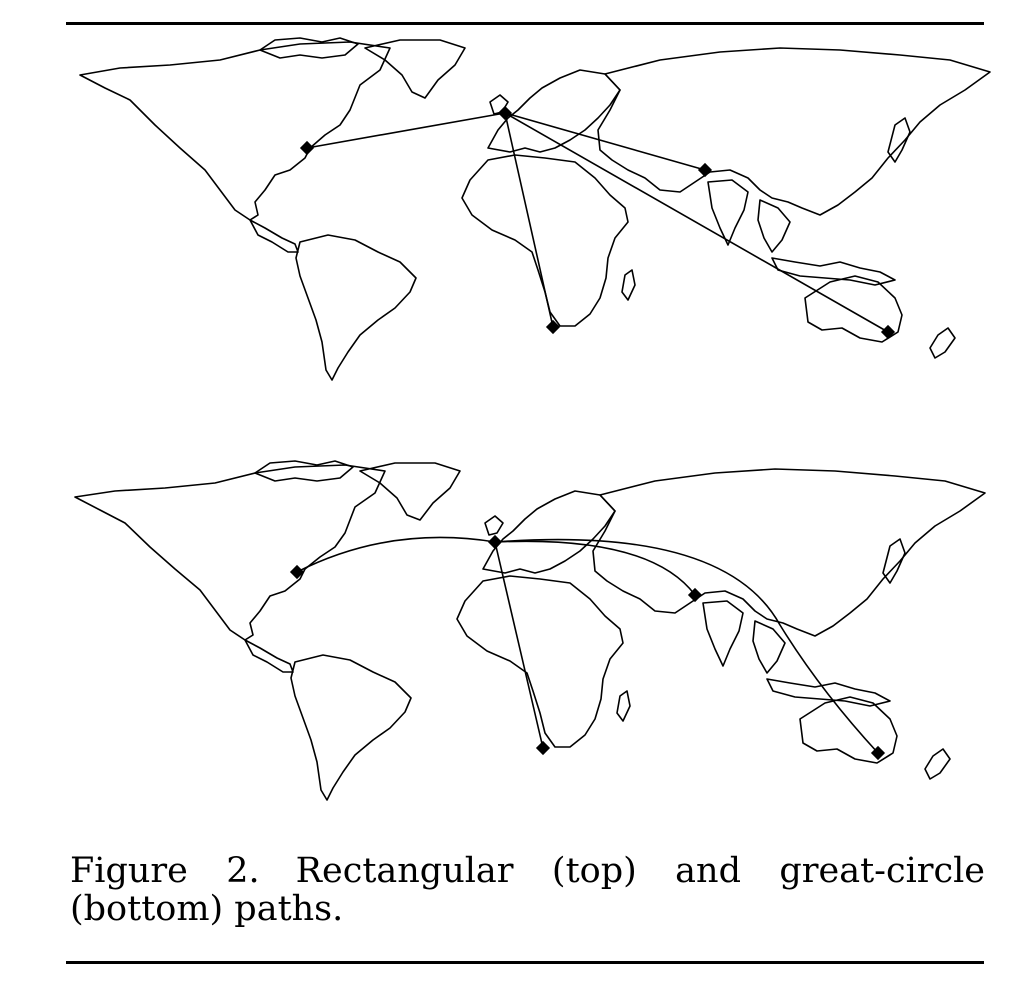 The width and height of the screenshot is (1036, 999). Describe the element at coordinates (525, 962) in the screenshot. I see `bottom-rule` at that location.